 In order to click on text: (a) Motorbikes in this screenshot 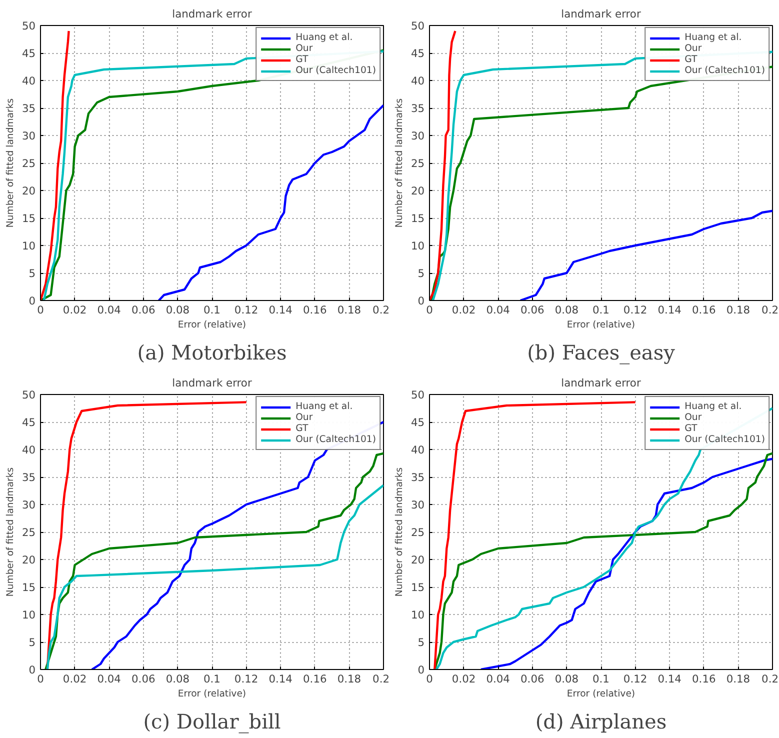, I will do `click(212, 352)`.